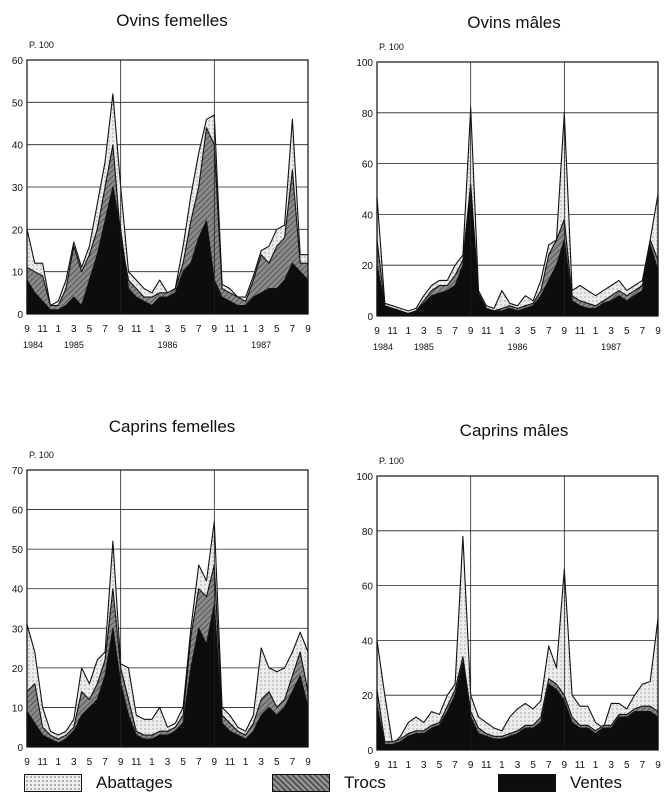 The image size is (664, 797). Describe the element at coordinates (168, 329) in the screenshot. I see `ovins-femelles-xtick-9: 3` at that location.